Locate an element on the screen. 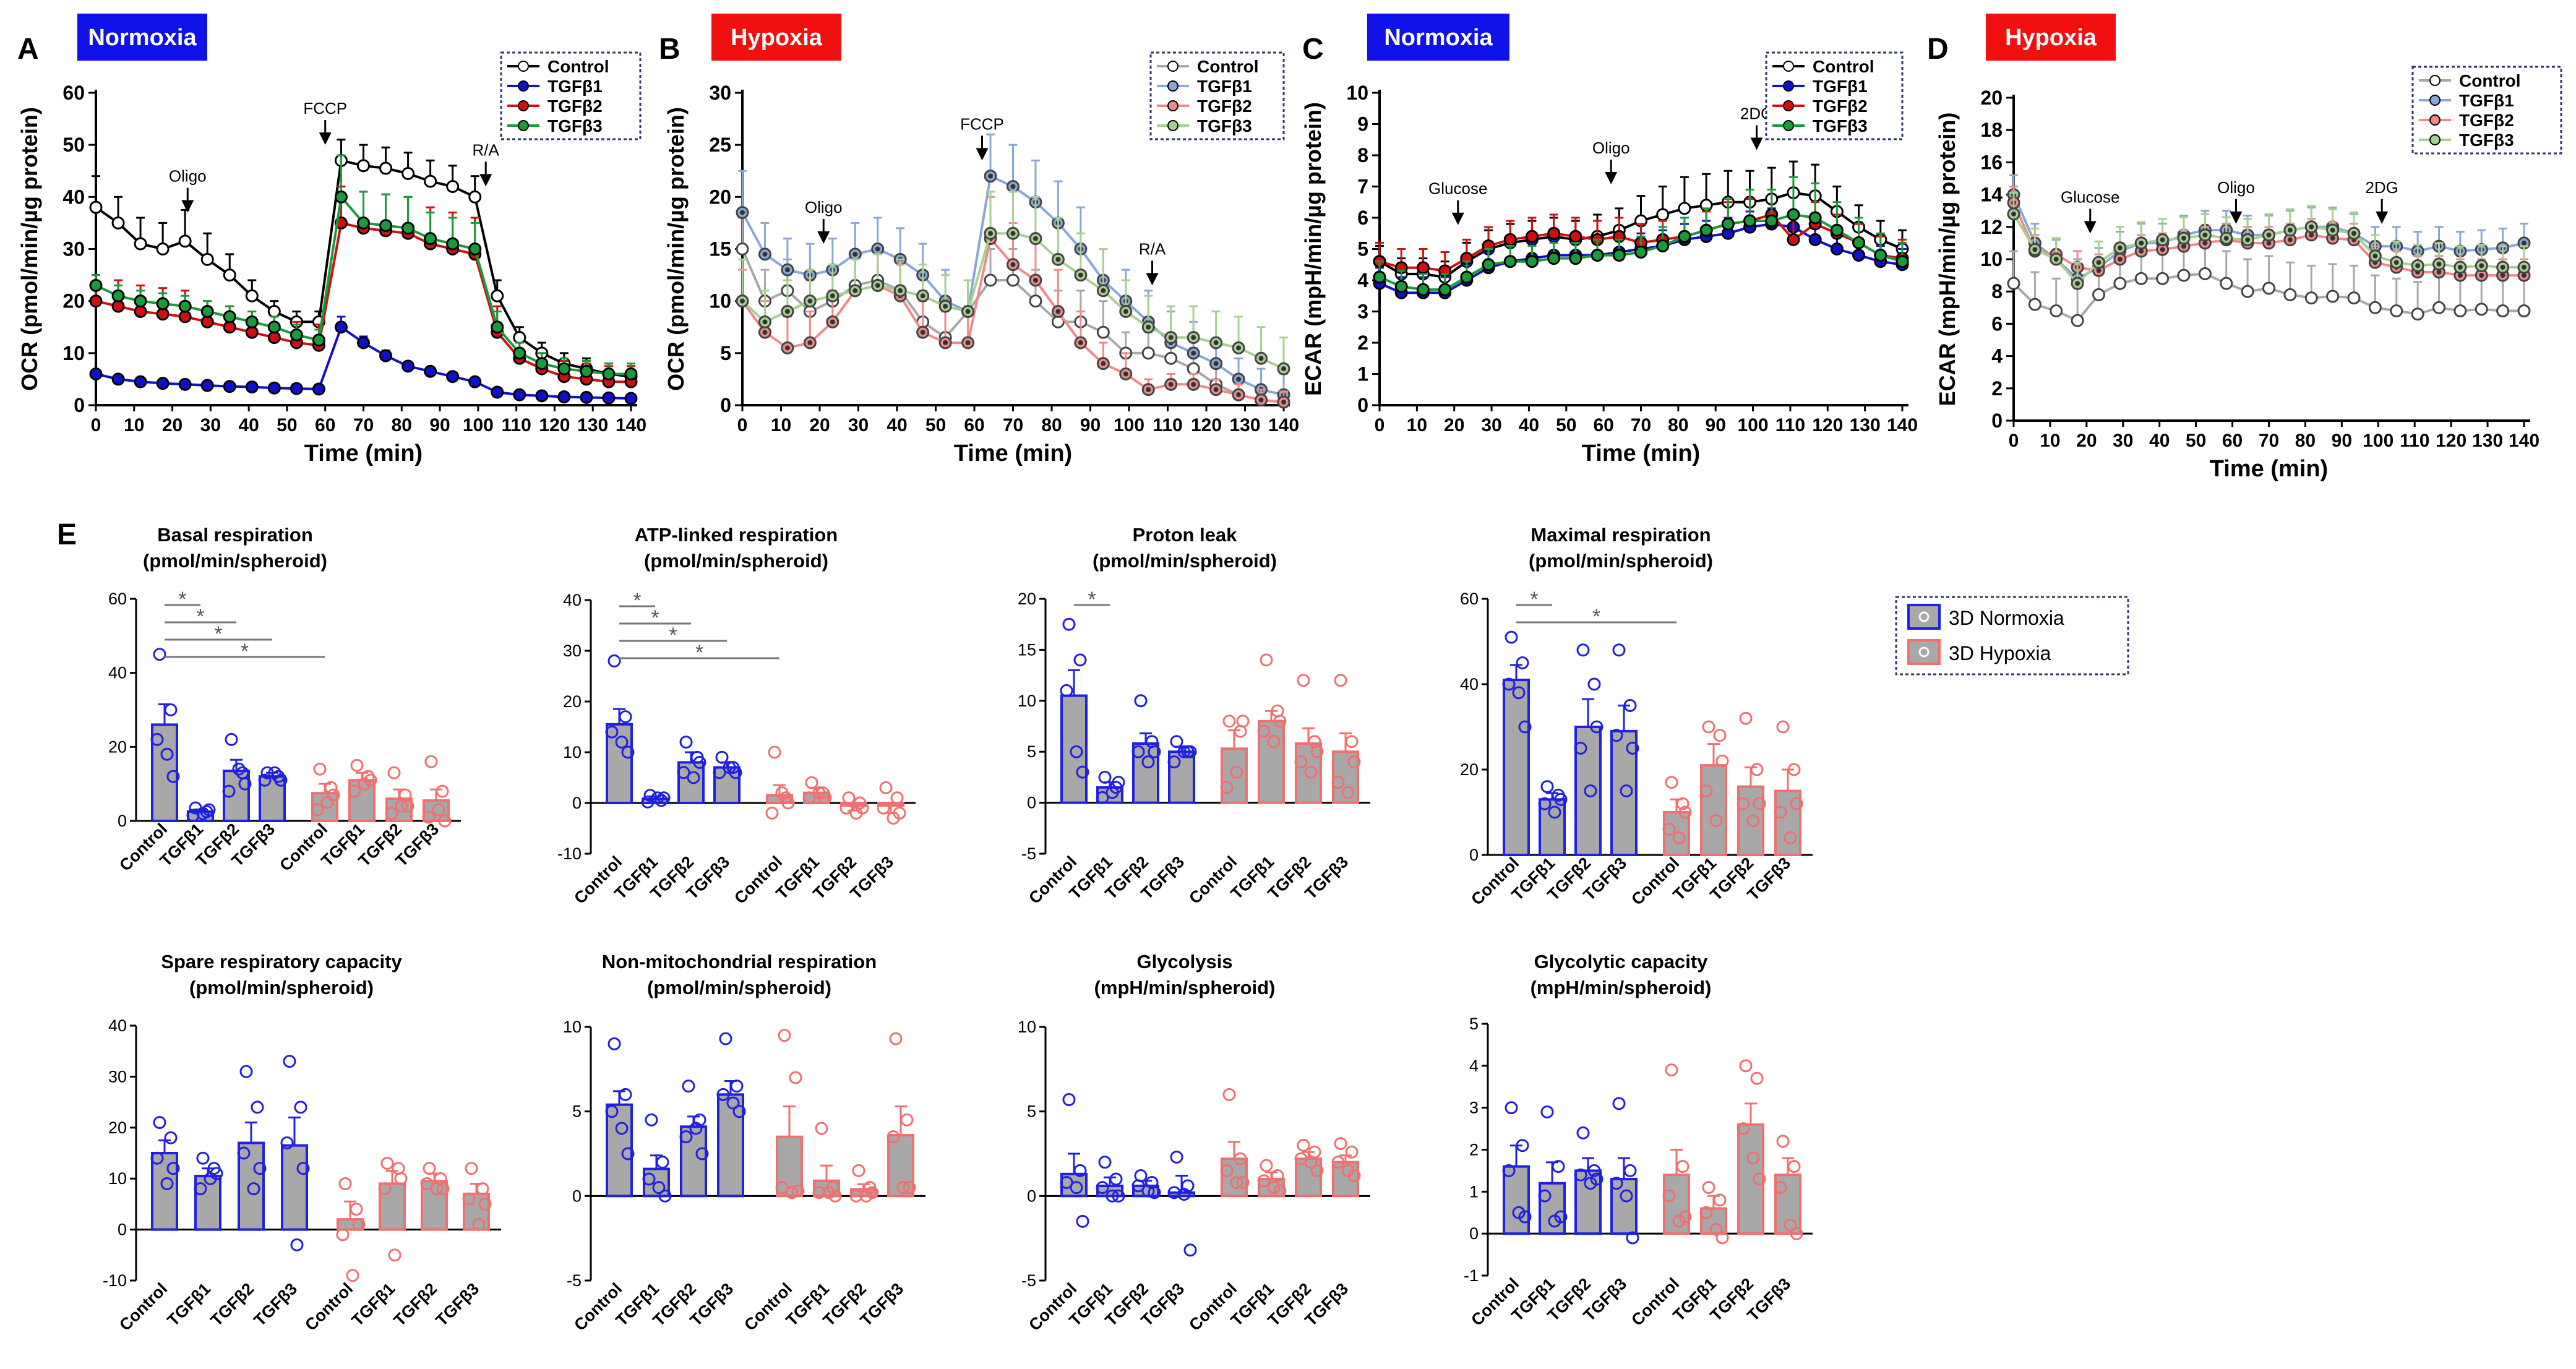  annotation-arrow-head is located at coordinates (1457, 219).